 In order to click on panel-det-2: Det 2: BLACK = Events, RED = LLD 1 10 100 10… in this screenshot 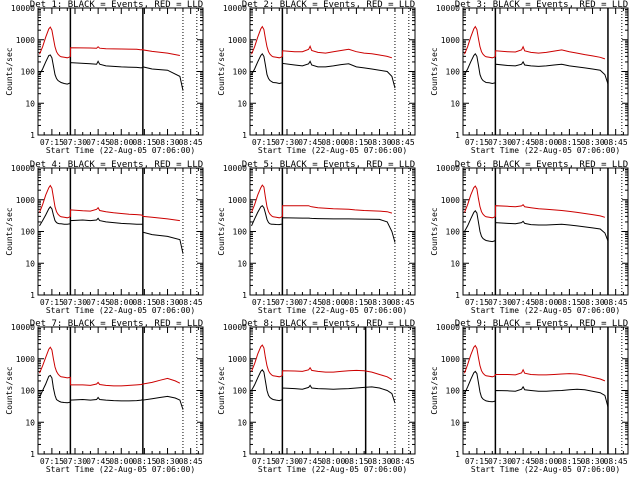, I will do `click(316, 77)`.